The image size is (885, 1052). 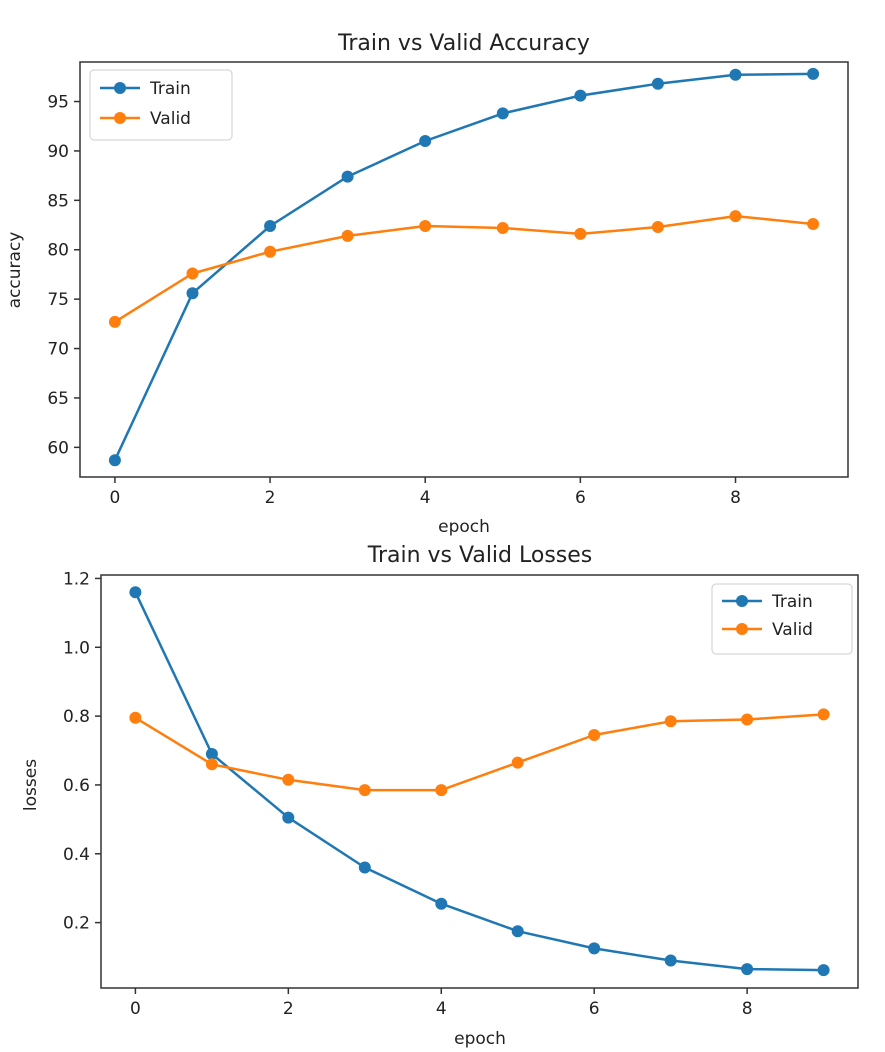 What do you see at coordinates (58, 300) in the screenshot?
I see `accuracy-y-tick-label: 75` at bounding box center [58, 300].